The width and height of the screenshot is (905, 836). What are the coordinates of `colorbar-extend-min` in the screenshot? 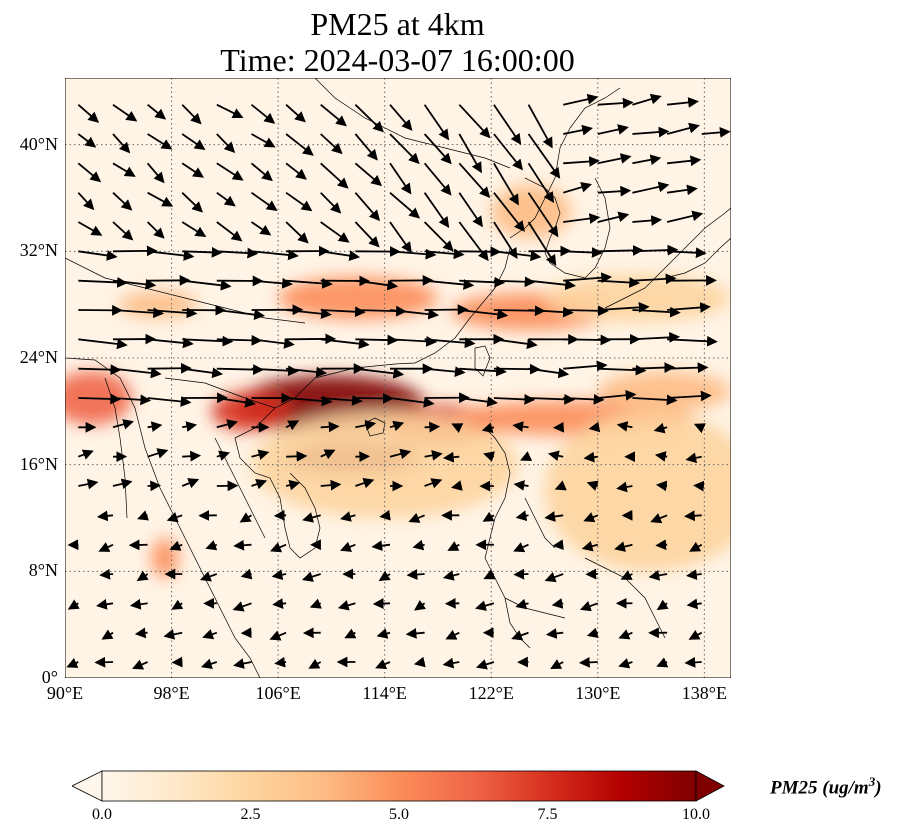 It's located at (87, 786).